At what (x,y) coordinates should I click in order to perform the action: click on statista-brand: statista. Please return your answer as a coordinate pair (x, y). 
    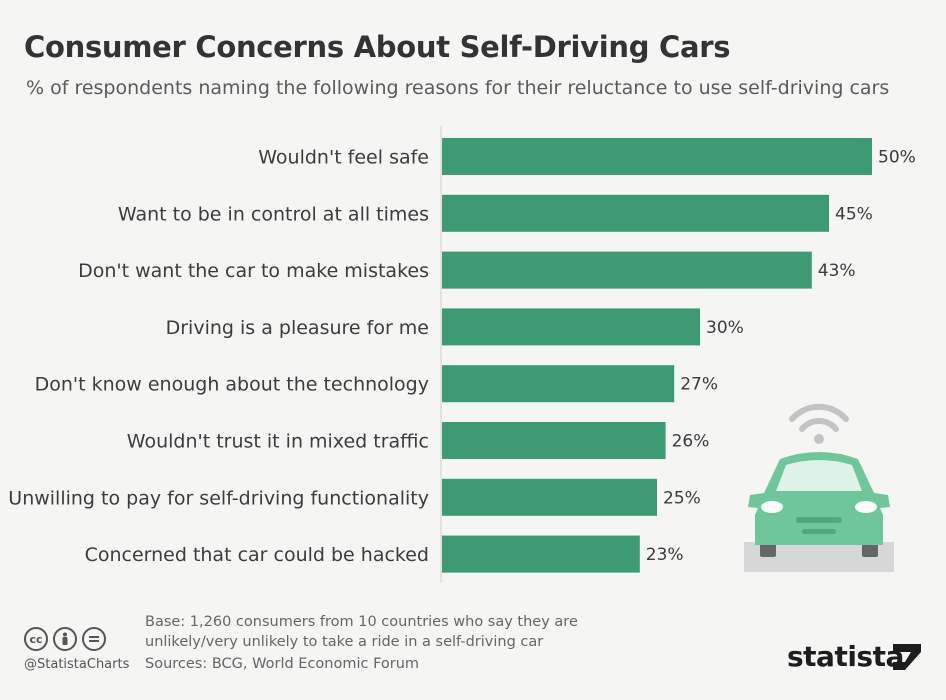
    Looking at the image, I should click on (845, 656).